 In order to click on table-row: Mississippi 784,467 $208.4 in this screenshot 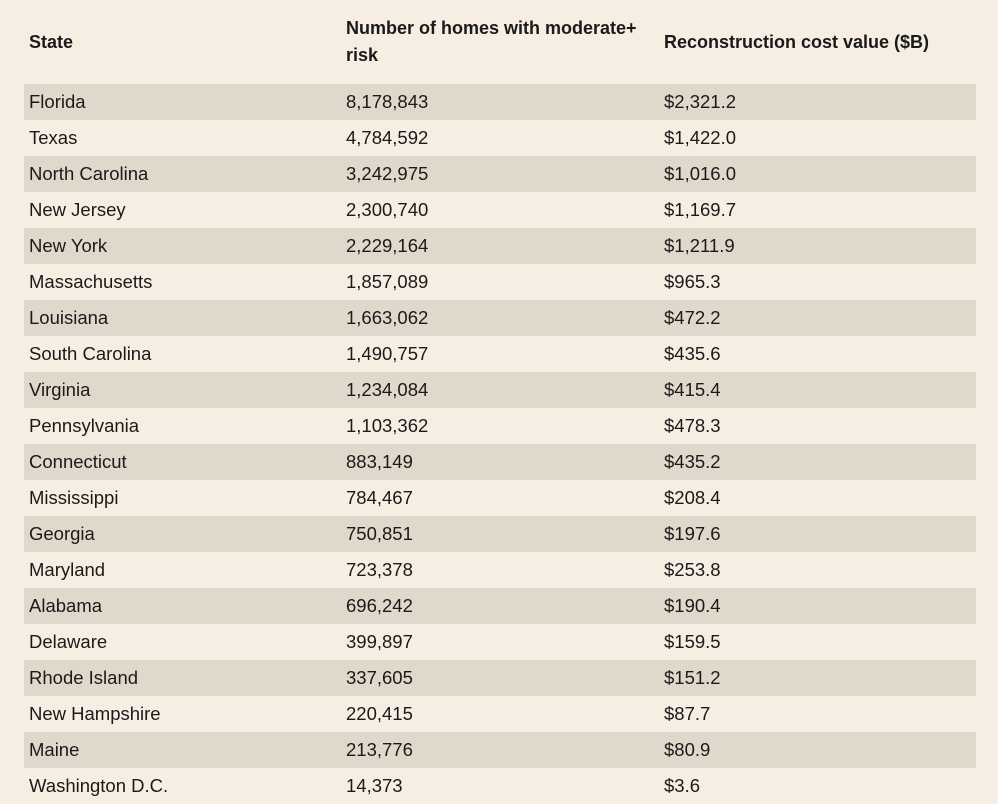, I will do `click(500, 498)`.